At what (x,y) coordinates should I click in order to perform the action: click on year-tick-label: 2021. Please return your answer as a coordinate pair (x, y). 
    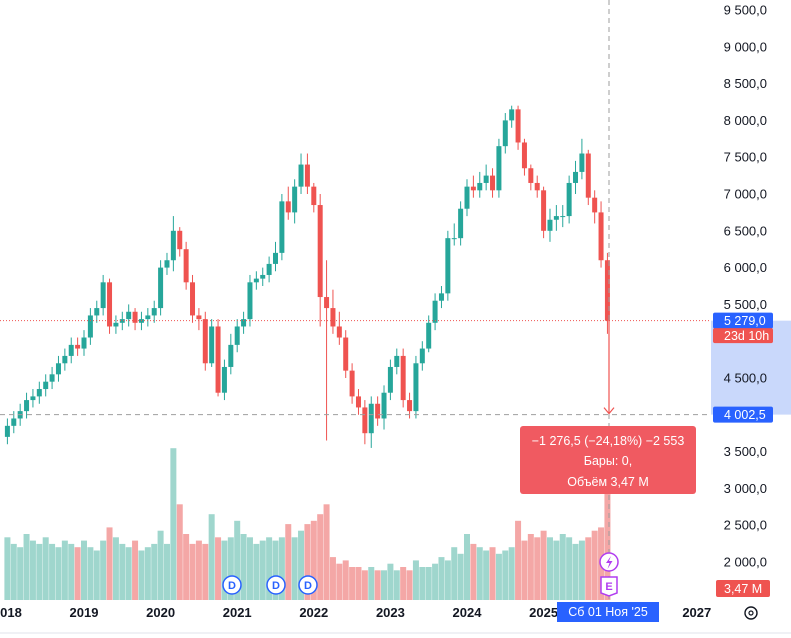
    Looking at the image, I should click on (237, 612).